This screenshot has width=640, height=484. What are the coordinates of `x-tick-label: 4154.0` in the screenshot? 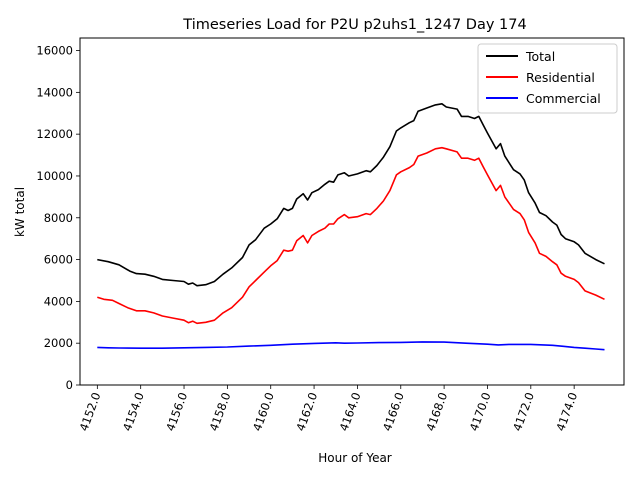 It's located at (133, 411).